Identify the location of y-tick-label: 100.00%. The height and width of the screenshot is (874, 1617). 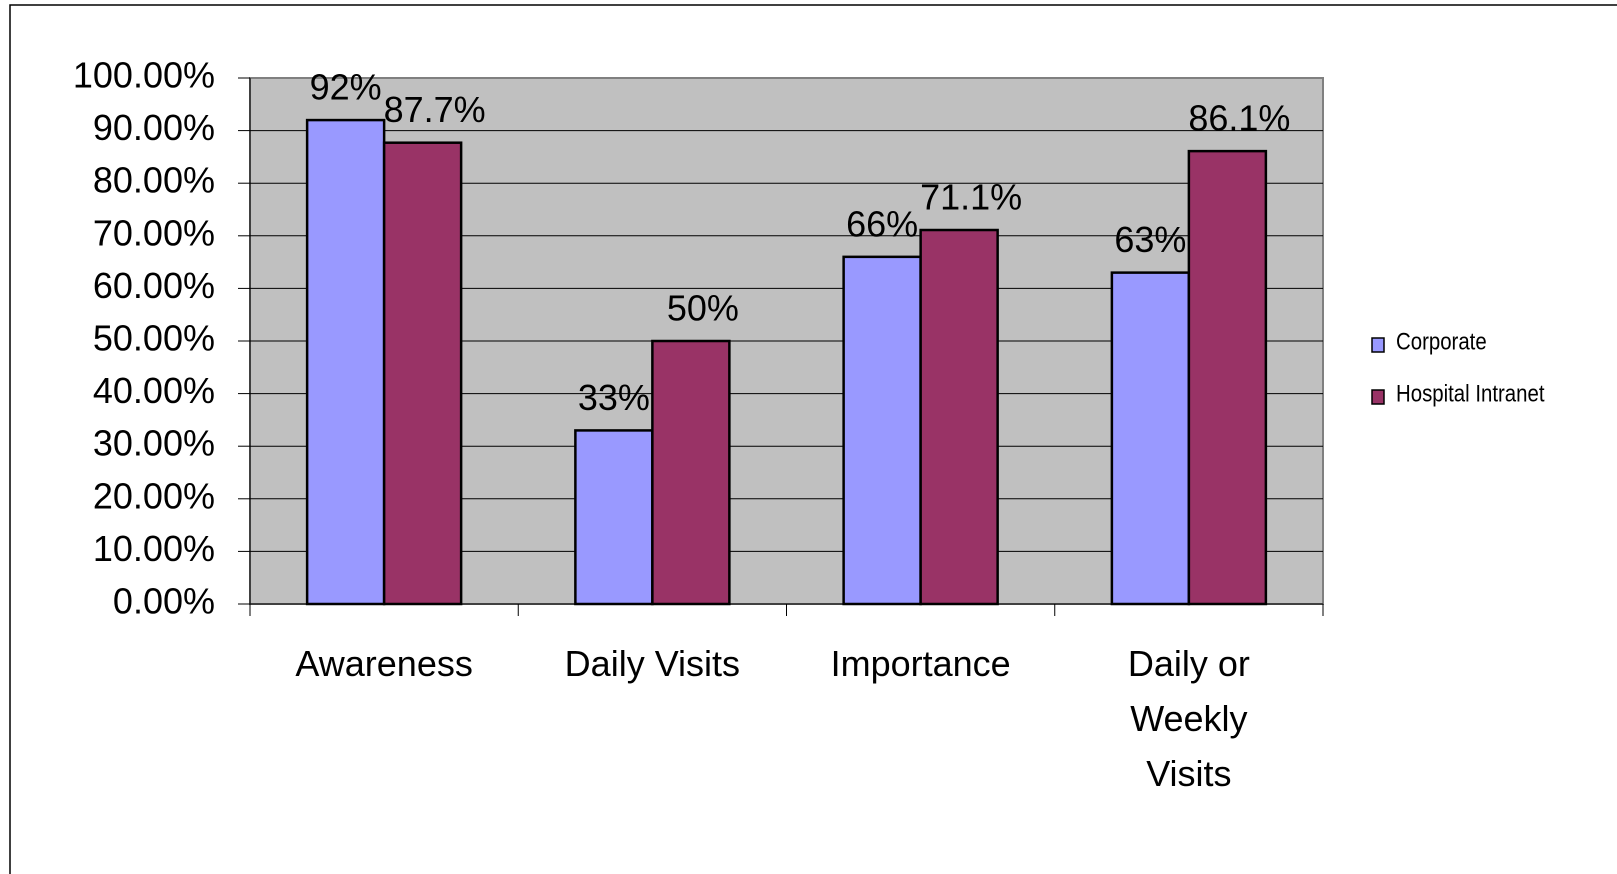
(144, 75).